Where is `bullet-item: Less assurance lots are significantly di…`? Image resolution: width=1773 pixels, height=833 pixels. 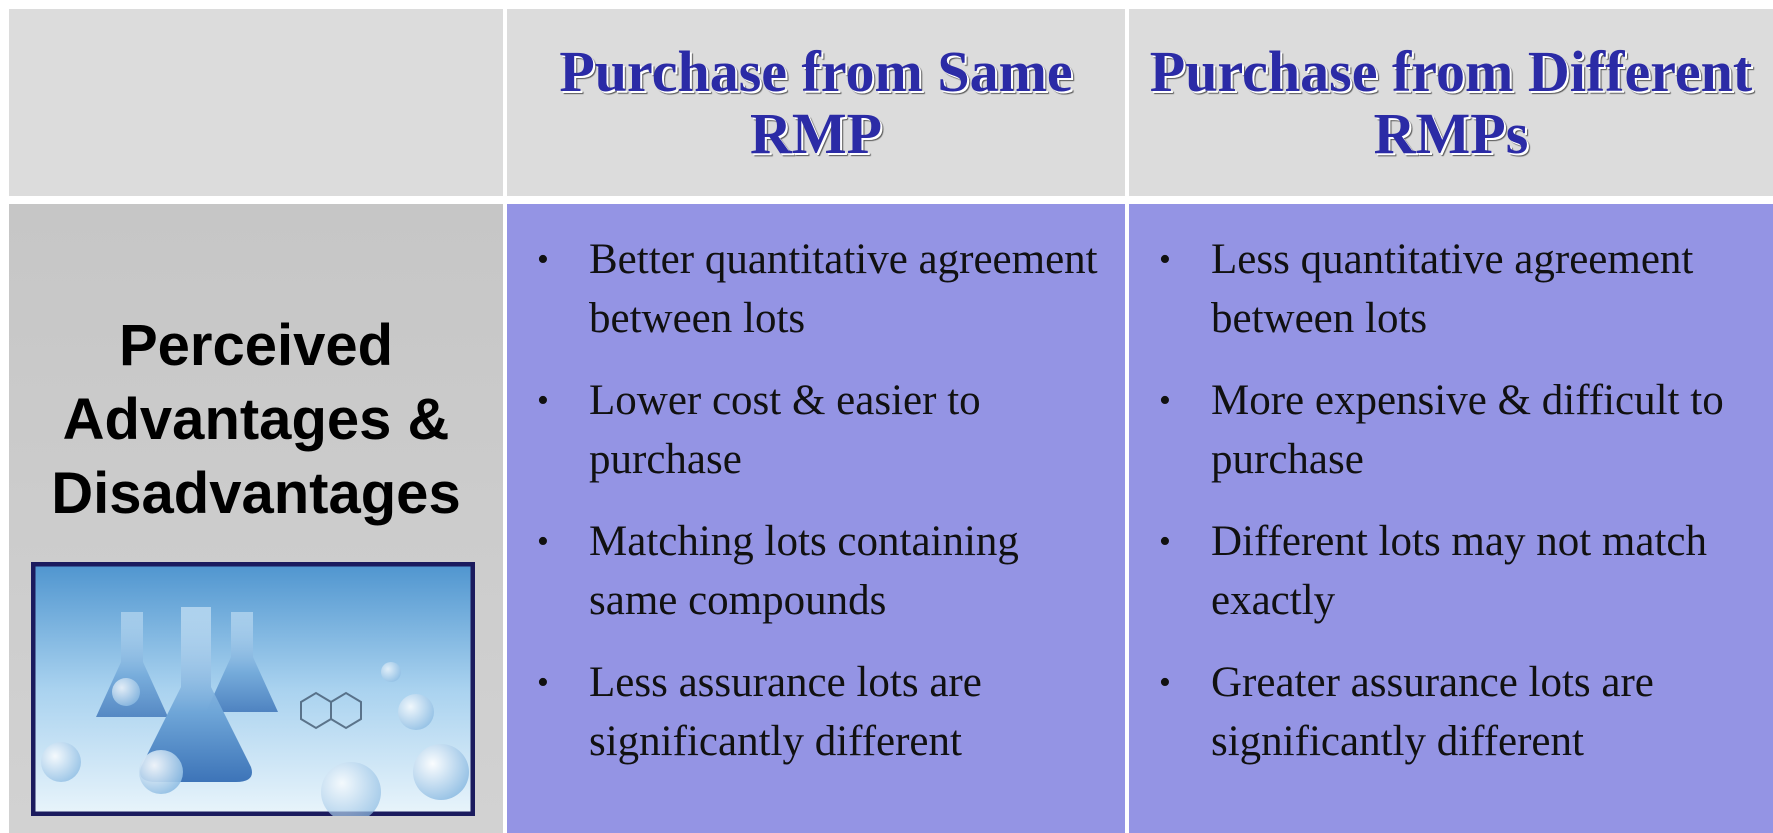
bullet-item: Less assurance lots are significantly di… is located at coordinates (826, 712).